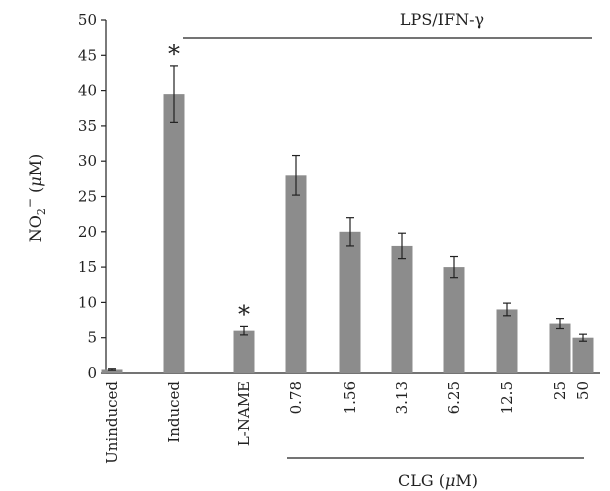 The image size is (610, 491). I want to click on category-label: 1.56, so click(350, 397).